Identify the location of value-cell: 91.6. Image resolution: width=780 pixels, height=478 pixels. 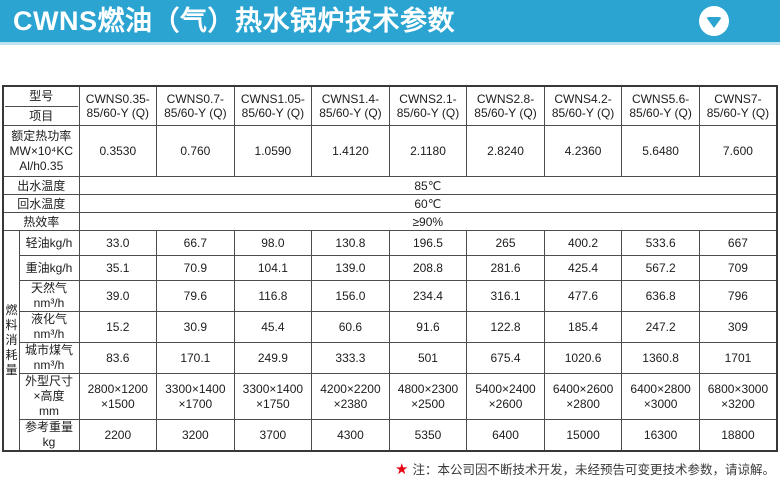
(428, 327).